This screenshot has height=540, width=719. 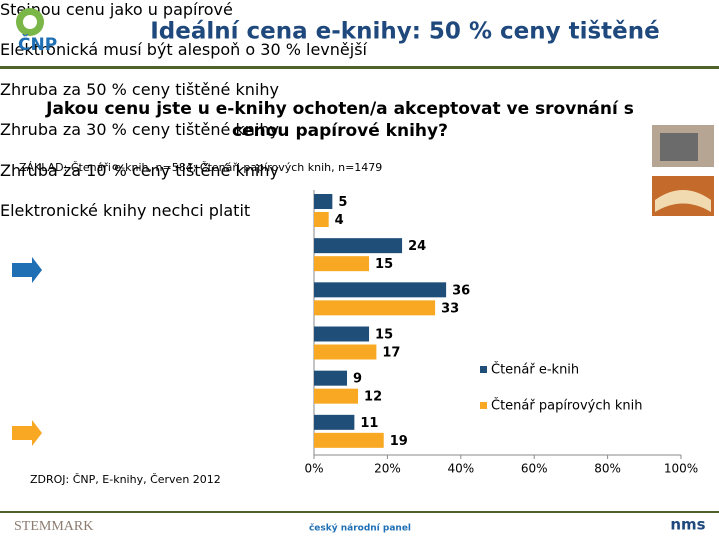 What do you see at coordinates (116, 9) in the screenshot?
I see `category-label: Stejnou cenu jako u papírové` at bounding box center [116, 9].